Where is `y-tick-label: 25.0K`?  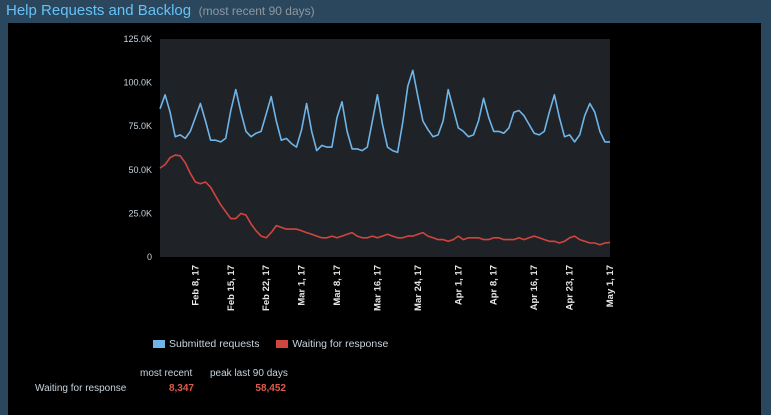 y-tick-label: 25.0K is located at coordinates (140, 213).